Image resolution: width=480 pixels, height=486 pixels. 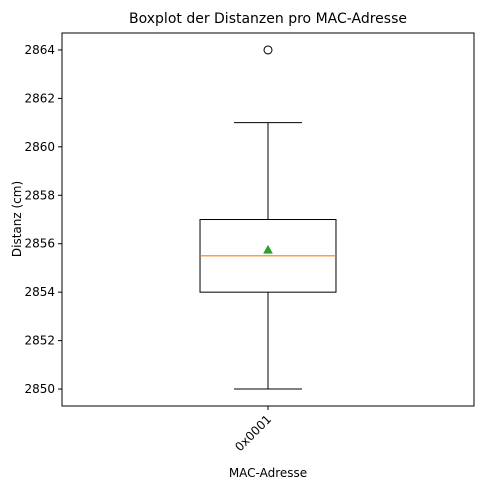 I want to click on y-tick-label: 2850, so click(x=39, y=389).